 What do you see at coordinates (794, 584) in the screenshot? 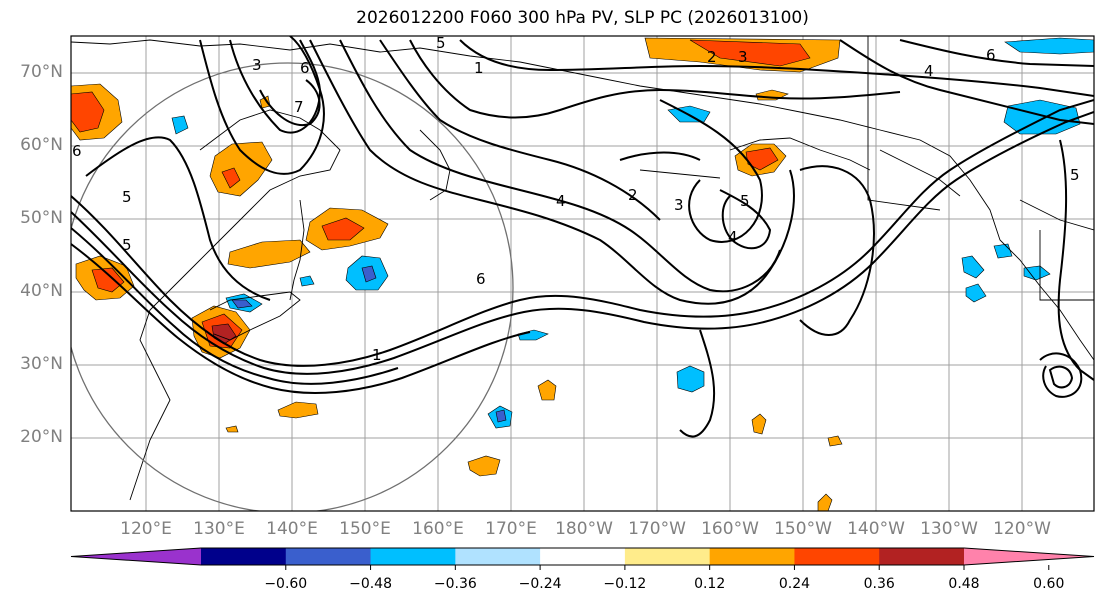
I see `colorbar-tick-label: 0.24` at bounding box center [794, 584].